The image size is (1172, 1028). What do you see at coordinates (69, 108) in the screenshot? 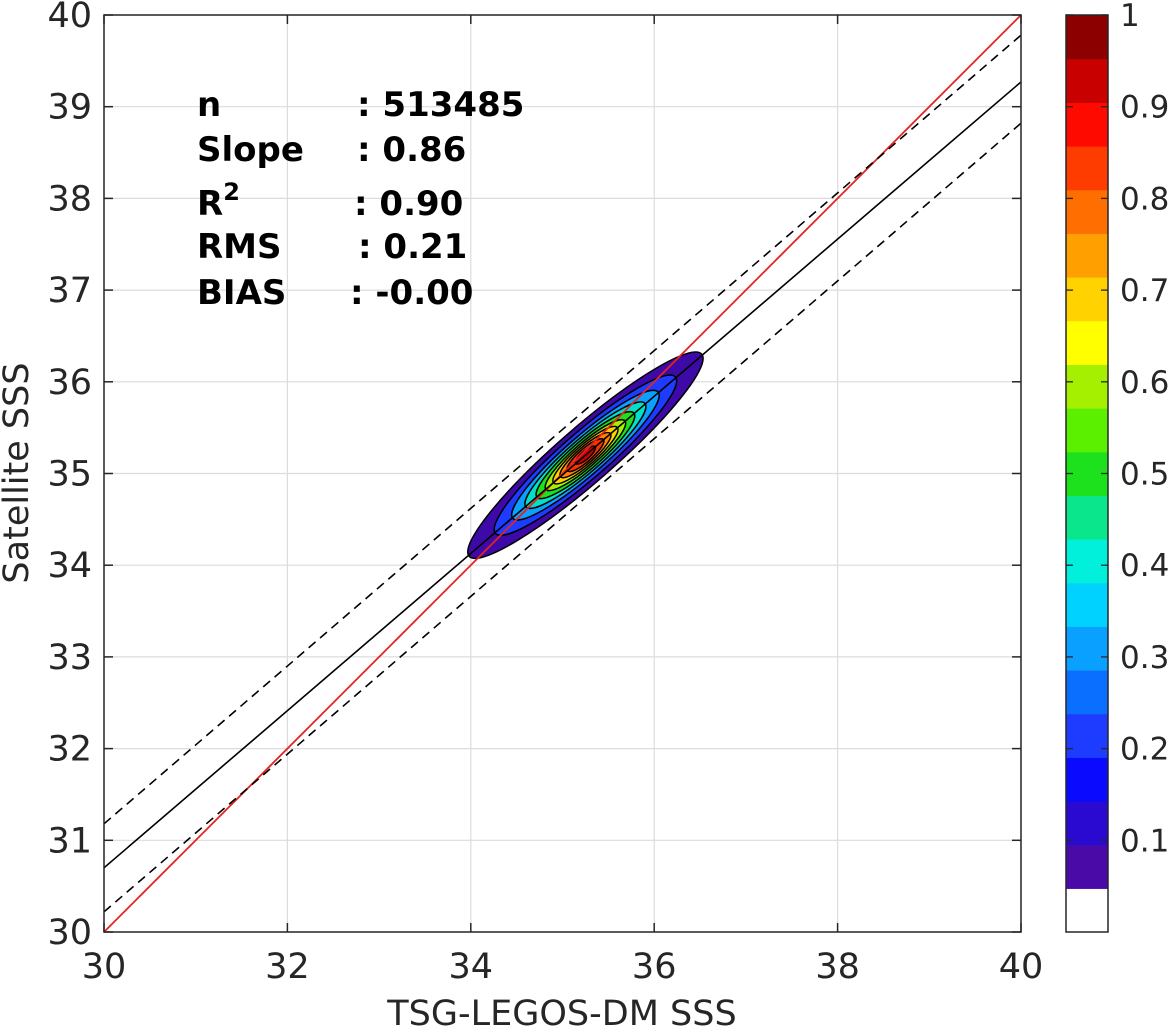
I see `y-tick-label: 39` at bounding box center [69, 108].